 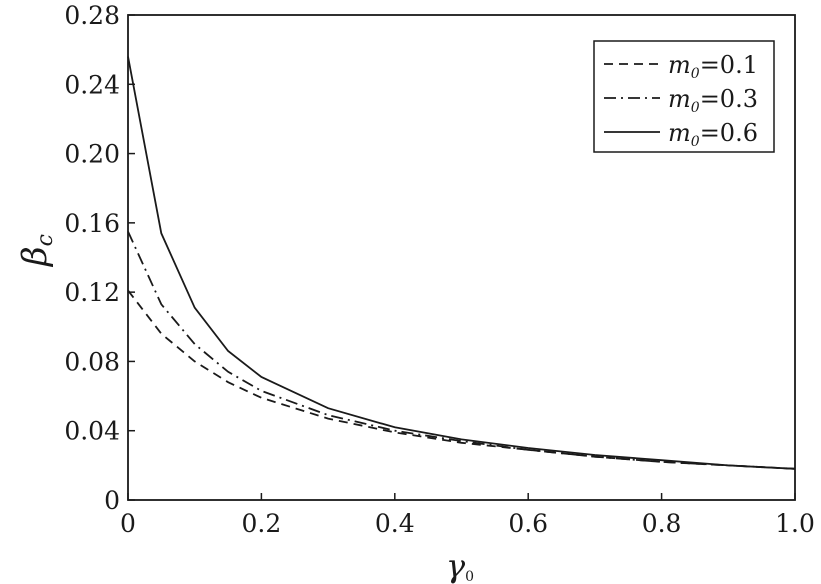 I want to click on x-tick-label: 0.2, so click(x=262, y=523).